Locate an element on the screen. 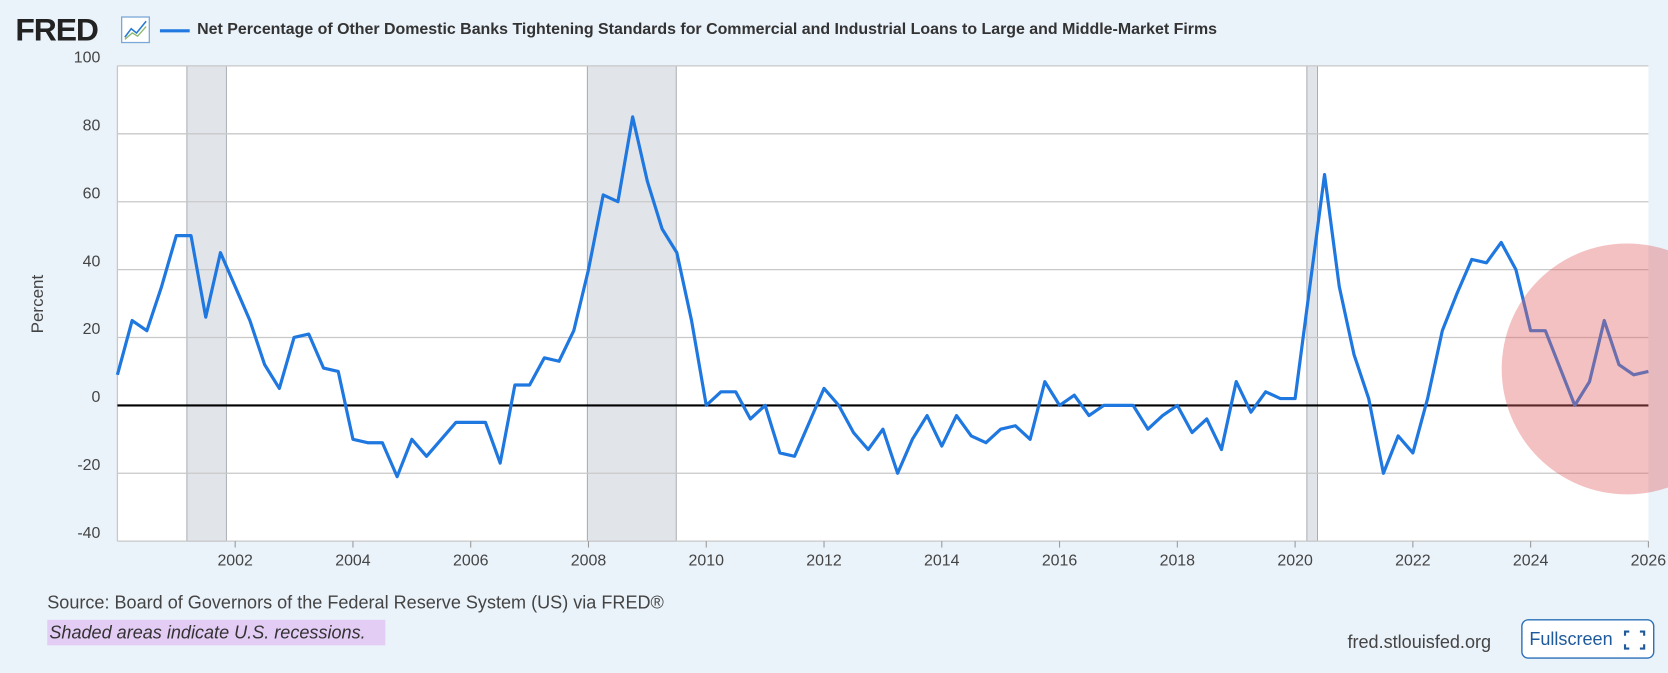  y-tick-label: 100 is located at coordinates (87, 58).